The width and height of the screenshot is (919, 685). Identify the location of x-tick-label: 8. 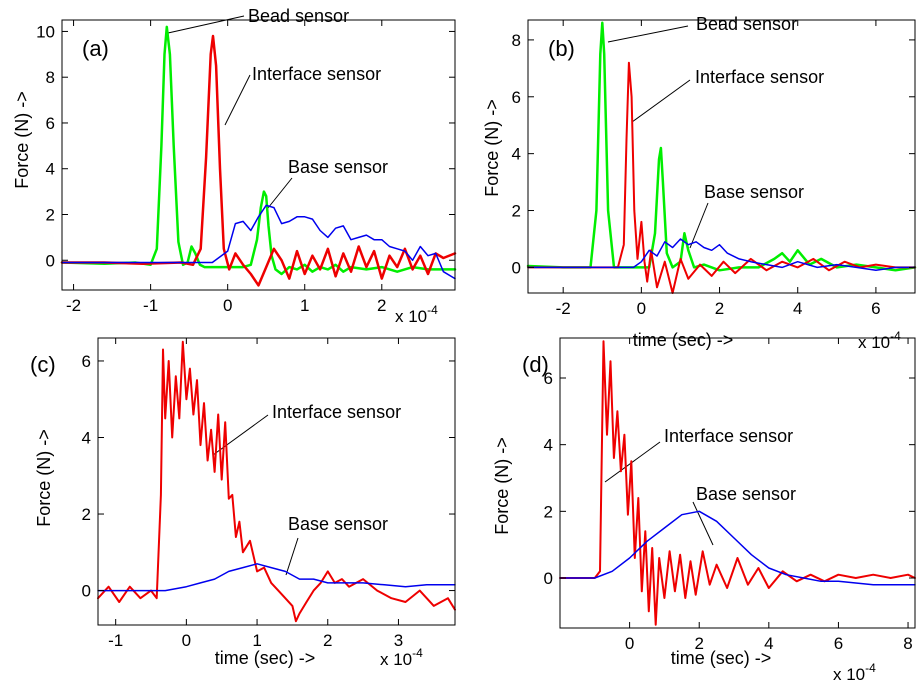
(907, 643).